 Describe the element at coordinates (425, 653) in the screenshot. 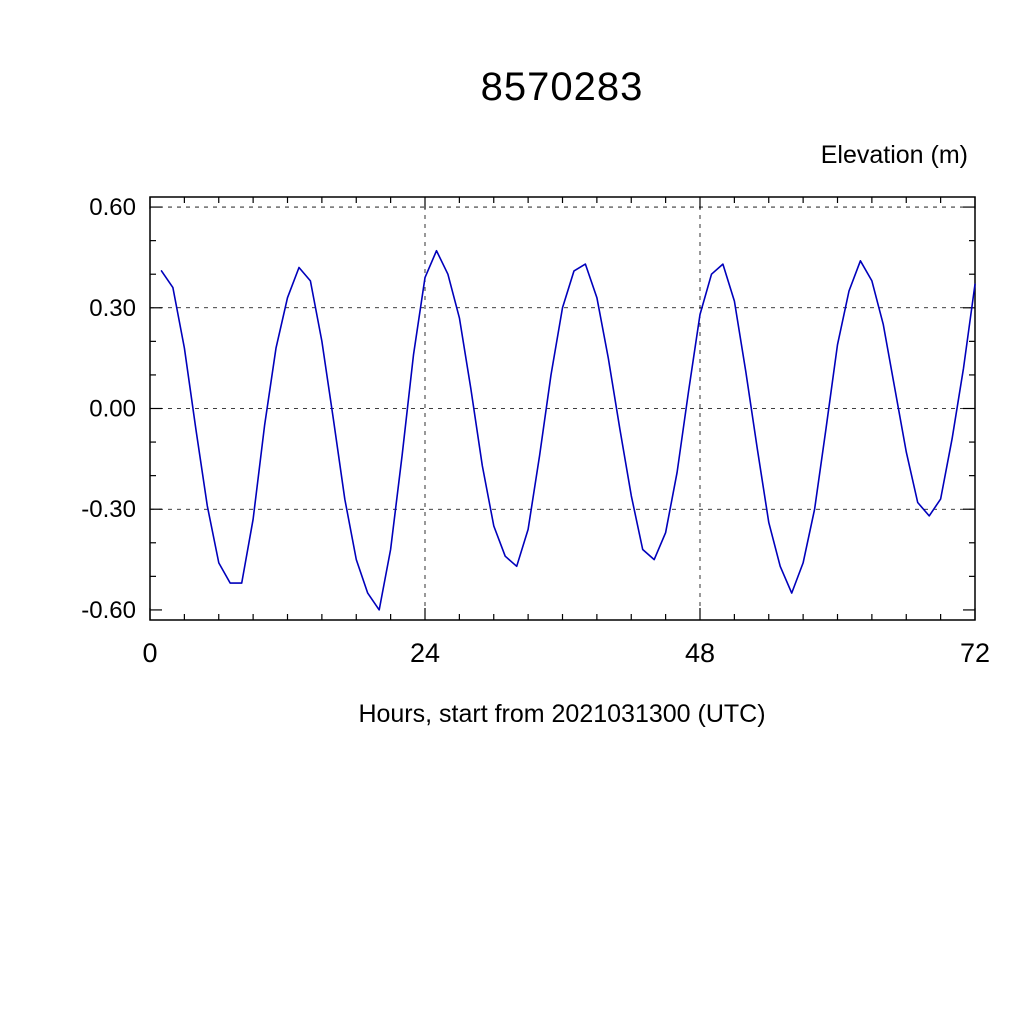

I see `x-tick-label: 24` at that location.